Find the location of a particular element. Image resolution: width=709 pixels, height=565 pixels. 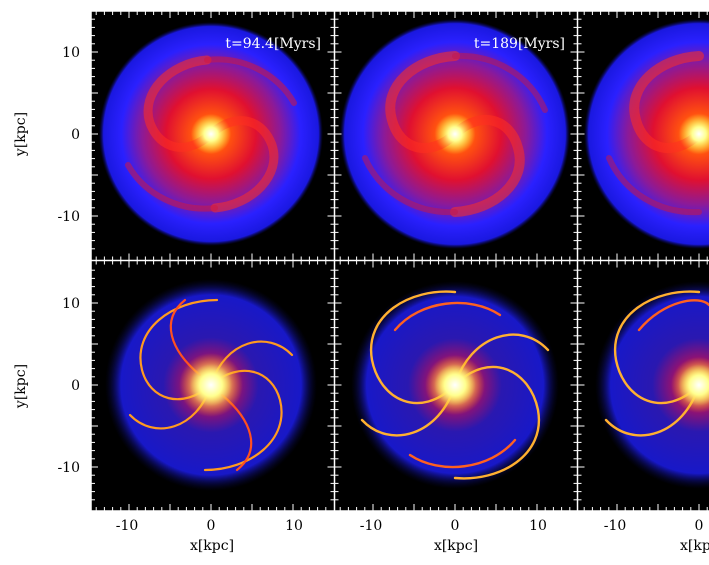

panel-top-2-image is located at coordinates (455, 134).